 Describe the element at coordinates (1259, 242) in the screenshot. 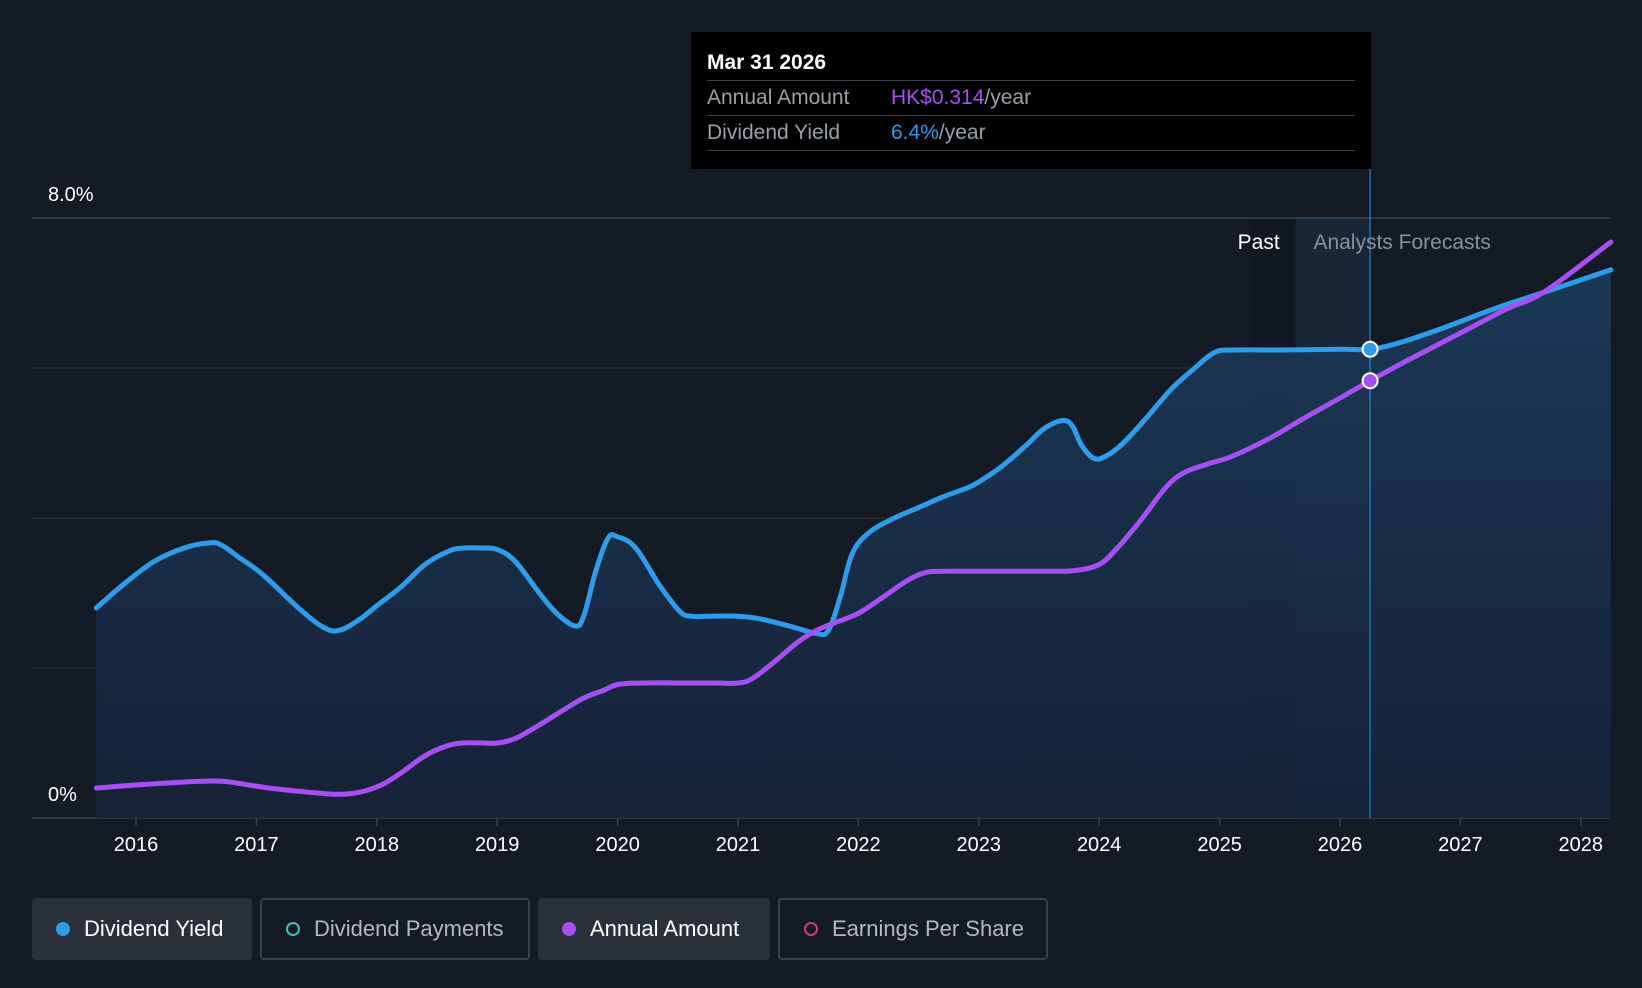

I see `past-label: Past` at that location.